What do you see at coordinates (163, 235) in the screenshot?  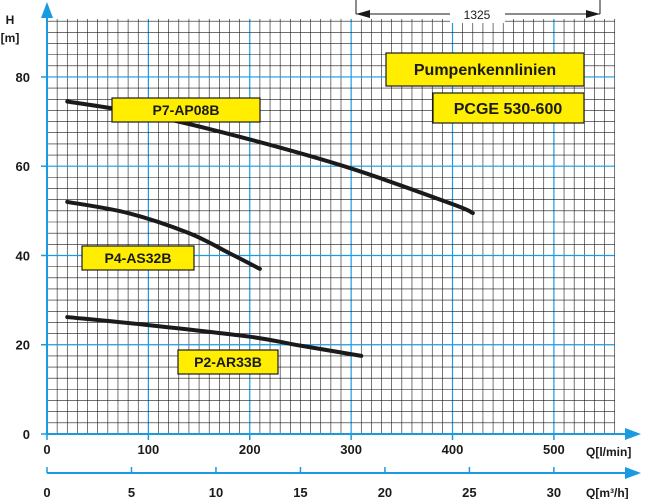 I see `series-line-p4-as32b` at bounding box center [163, 235].